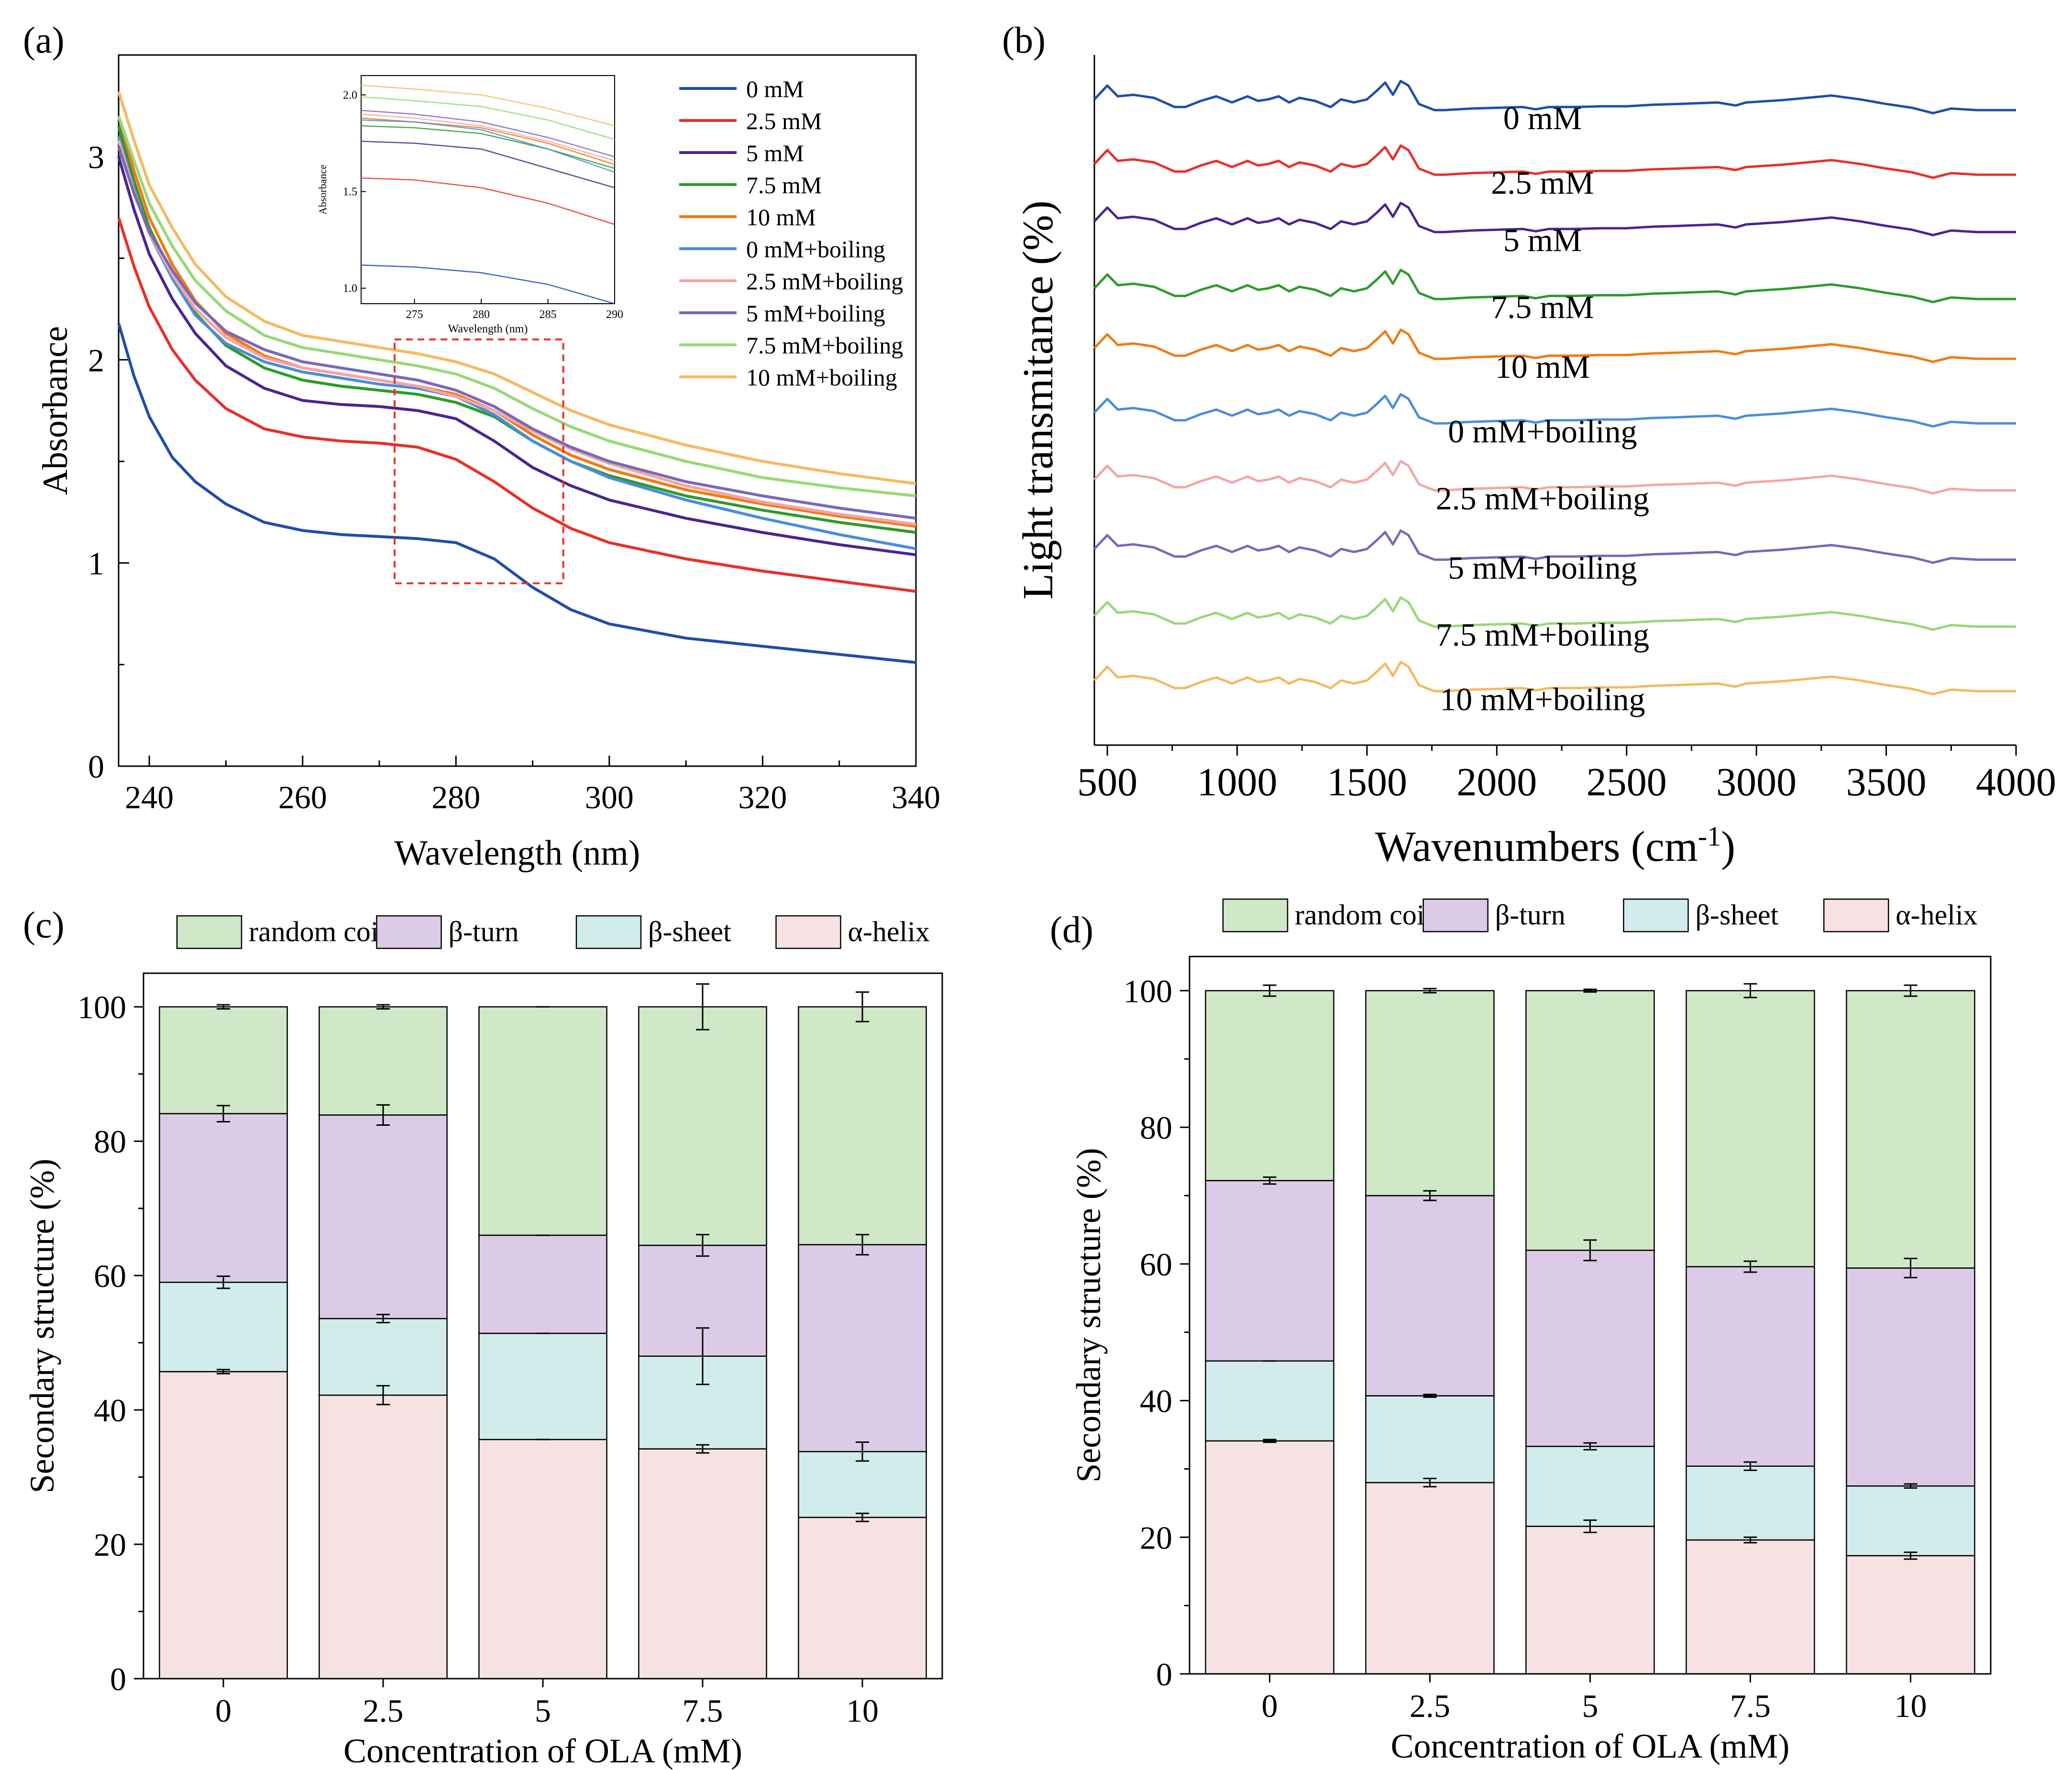 Image resolution: width=2072 pixels, height=1770 pixels. I want to click on y-tick-label: 2, so click(96, 360).